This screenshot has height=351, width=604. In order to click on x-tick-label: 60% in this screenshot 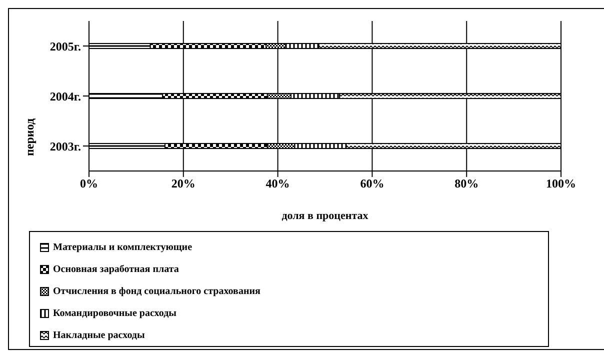, I will do `click(372, 183)`.